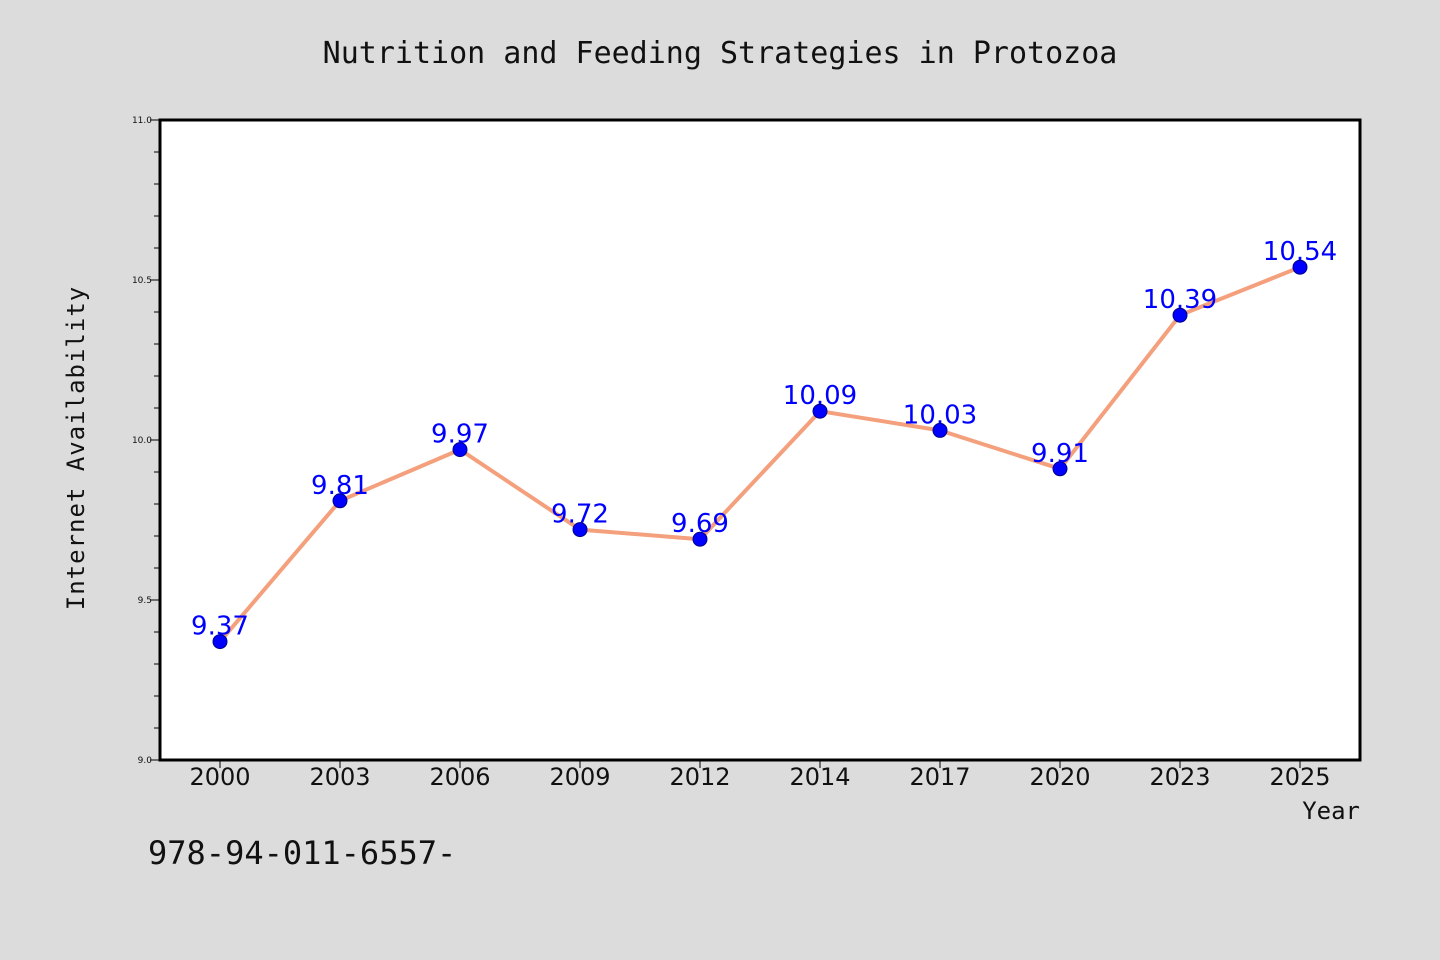  I want to click on data-label: 9.91, so click(1060, 454).